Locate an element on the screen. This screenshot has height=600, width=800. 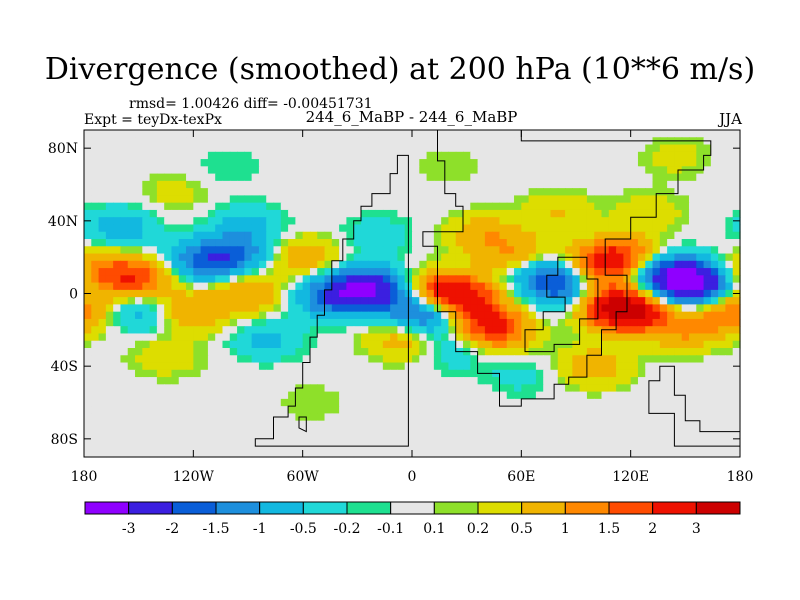
colorbar-label: 1.5 is located at coordinates (609, 529).